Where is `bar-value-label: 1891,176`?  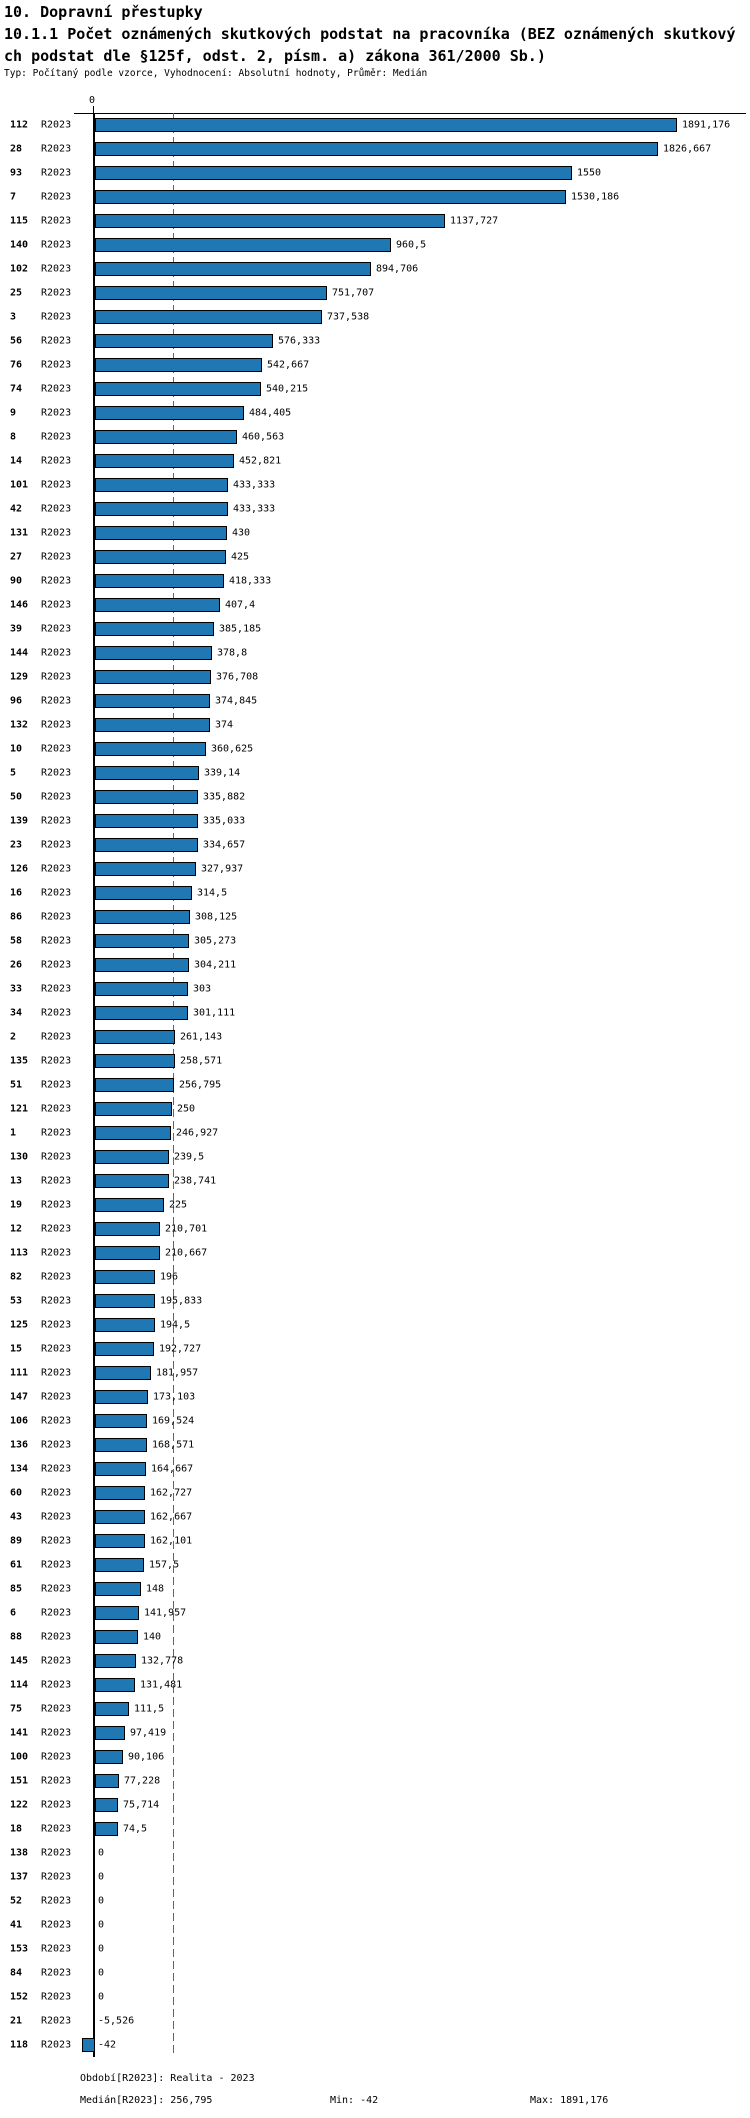 bar-value-label: 1891,176 is located at coordinates (706, 125).